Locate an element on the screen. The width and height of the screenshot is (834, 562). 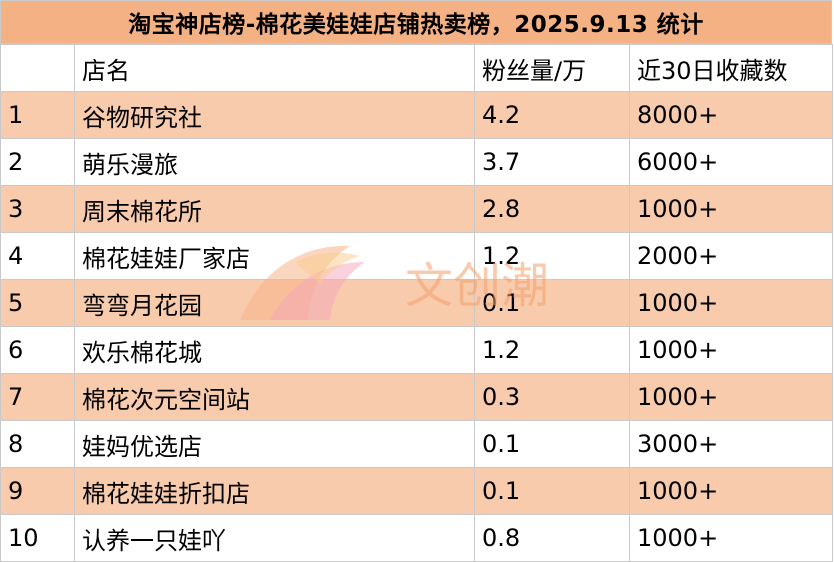
shop-name-cell: 欢乐棉花城 is located at coordinates (274, 350).